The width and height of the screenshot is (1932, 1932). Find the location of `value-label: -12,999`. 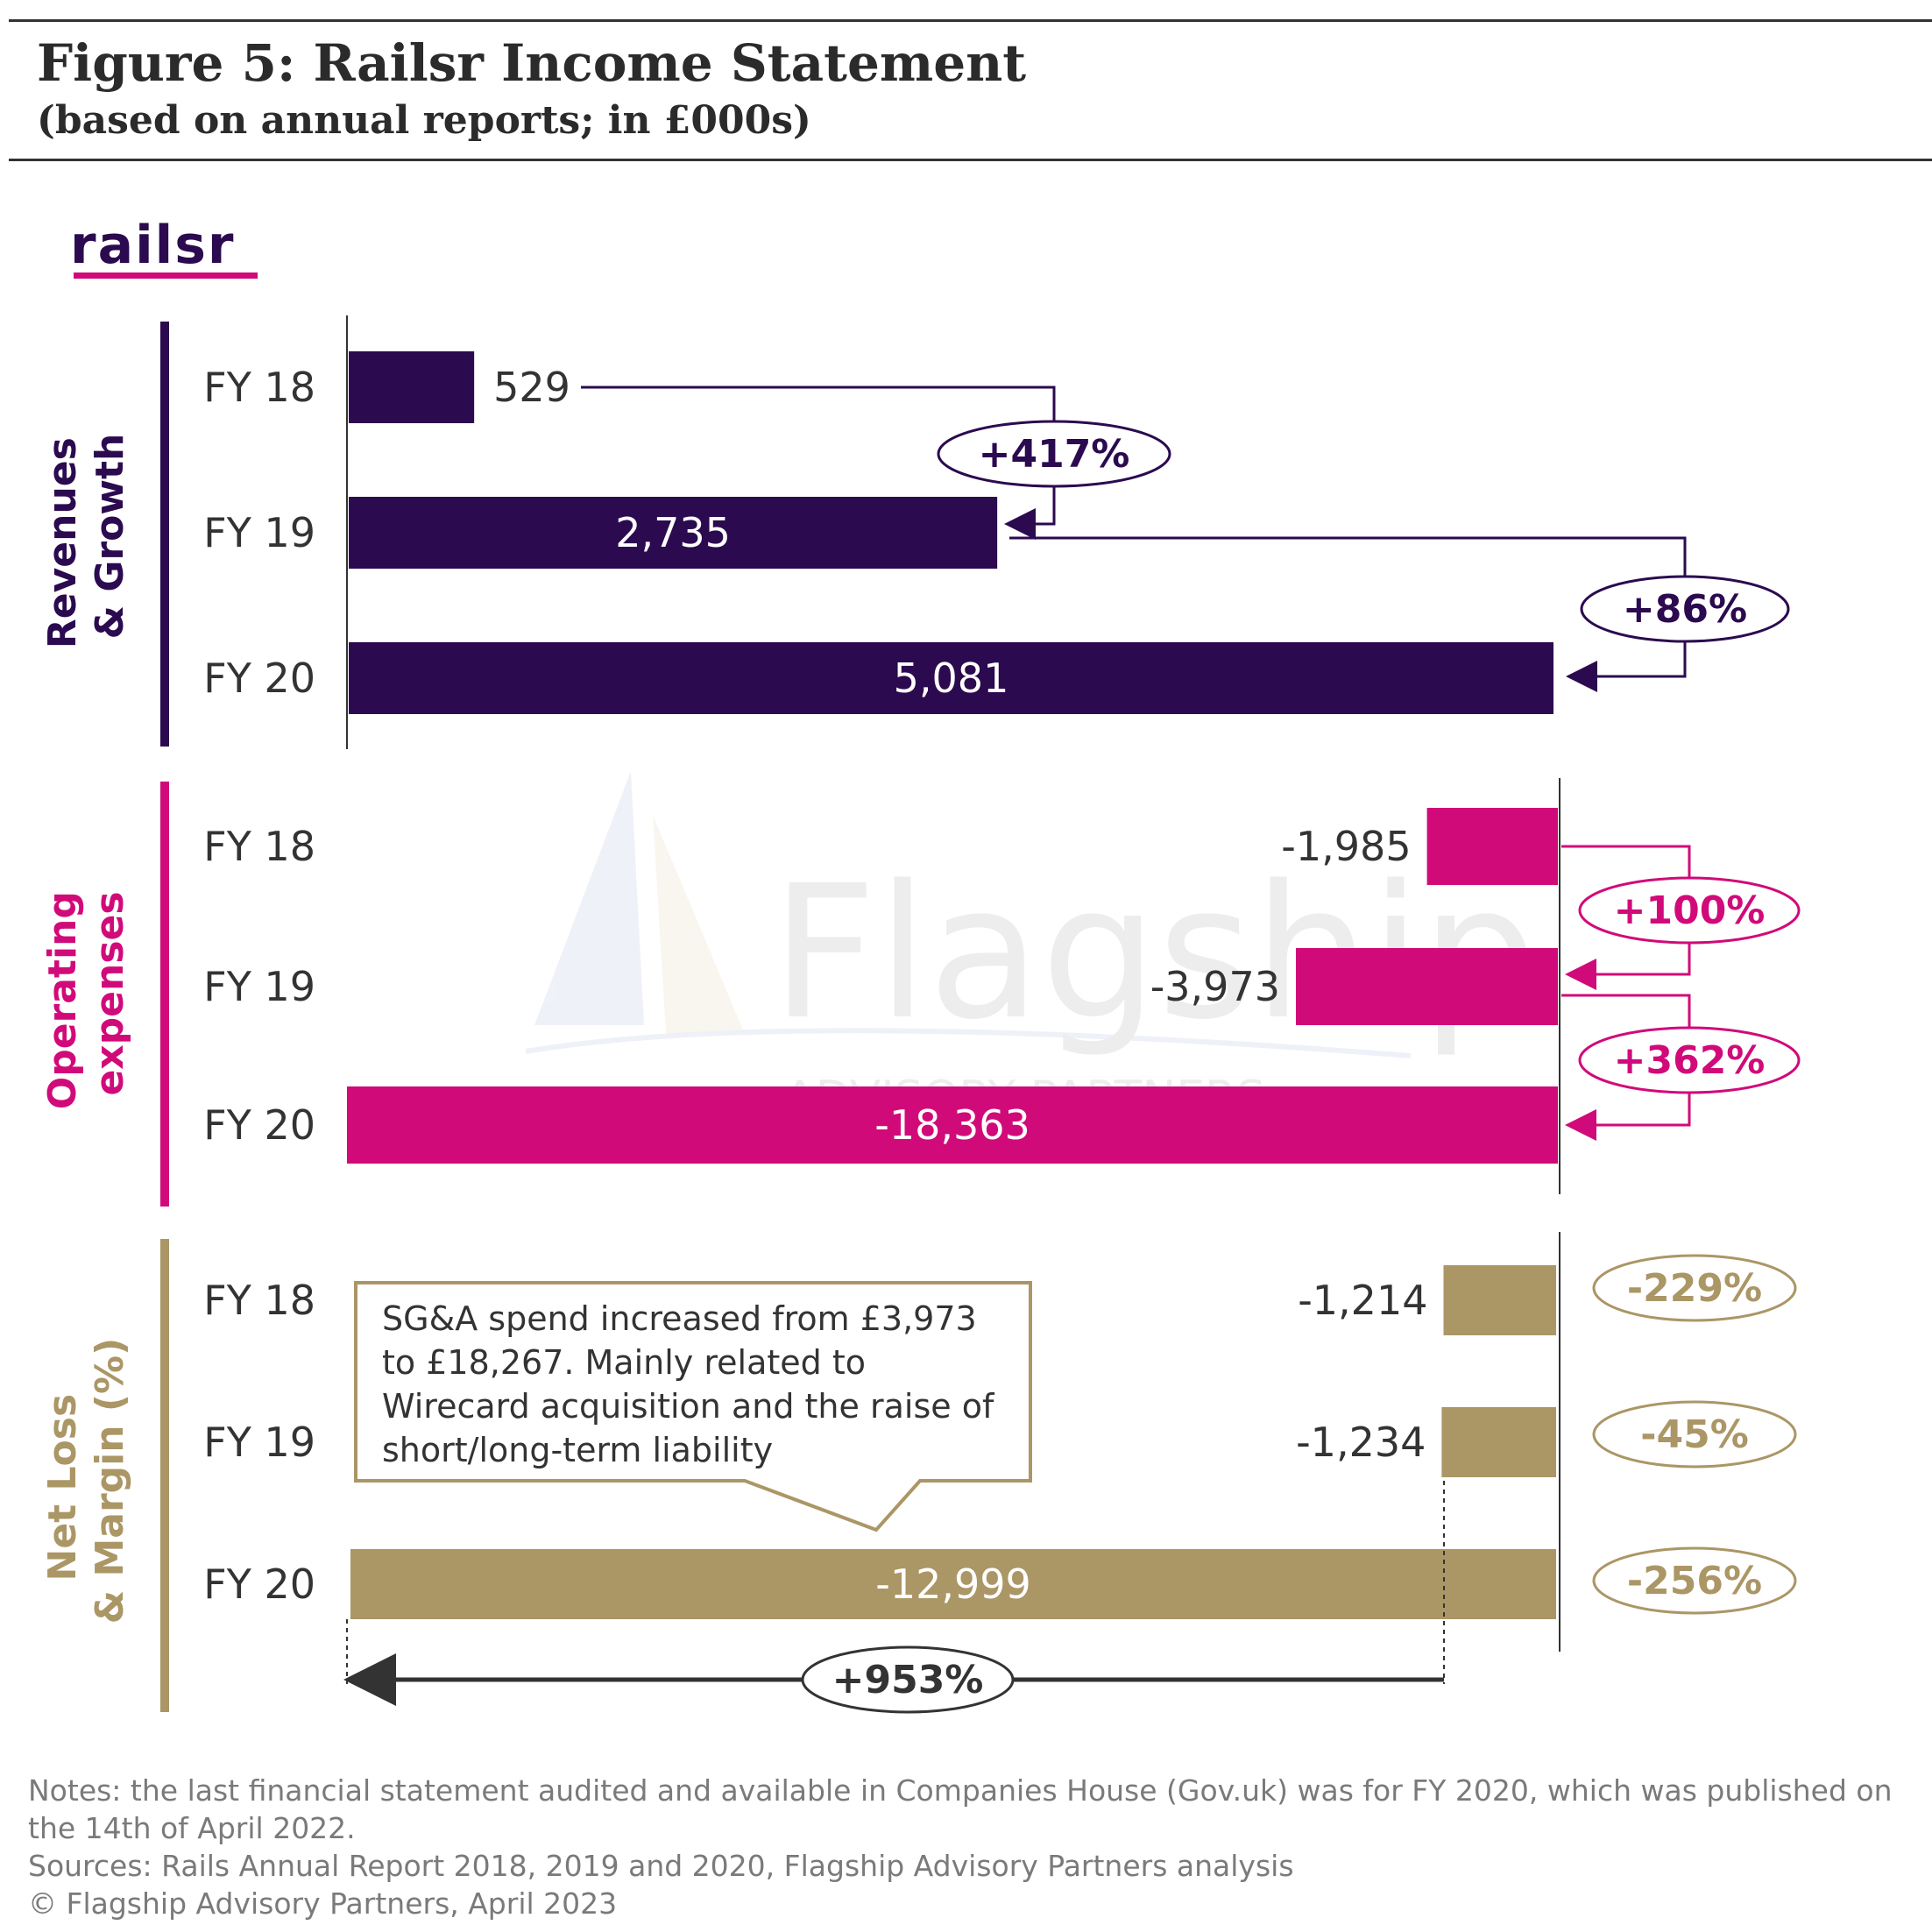

value-label: -12,999 is located at coordinates (953, 1584).